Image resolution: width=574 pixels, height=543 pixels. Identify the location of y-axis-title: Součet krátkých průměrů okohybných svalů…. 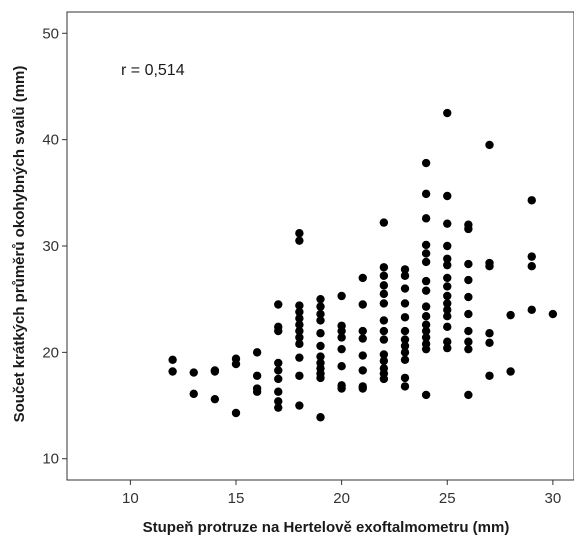
(19, 244).